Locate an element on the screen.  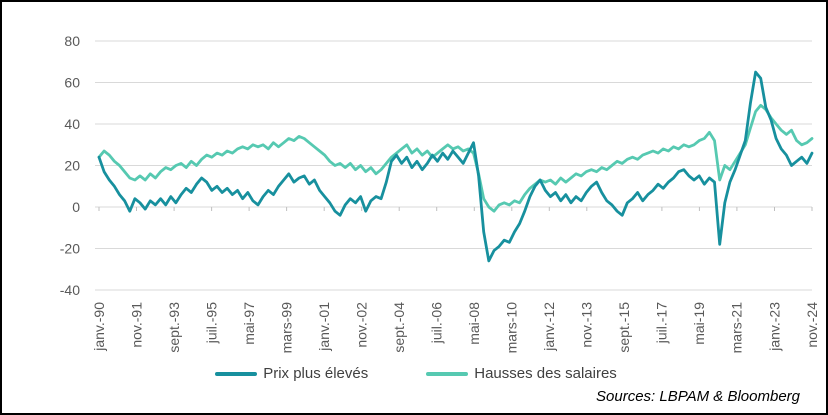
x-axis-label: janv.-01 is located at coordinates (324, 327).